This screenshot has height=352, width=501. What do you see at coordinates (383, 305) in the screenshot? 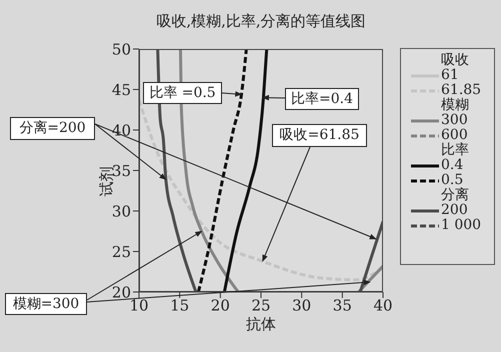
I see `x-tick-label: 40` at bounding box center [383, 305].